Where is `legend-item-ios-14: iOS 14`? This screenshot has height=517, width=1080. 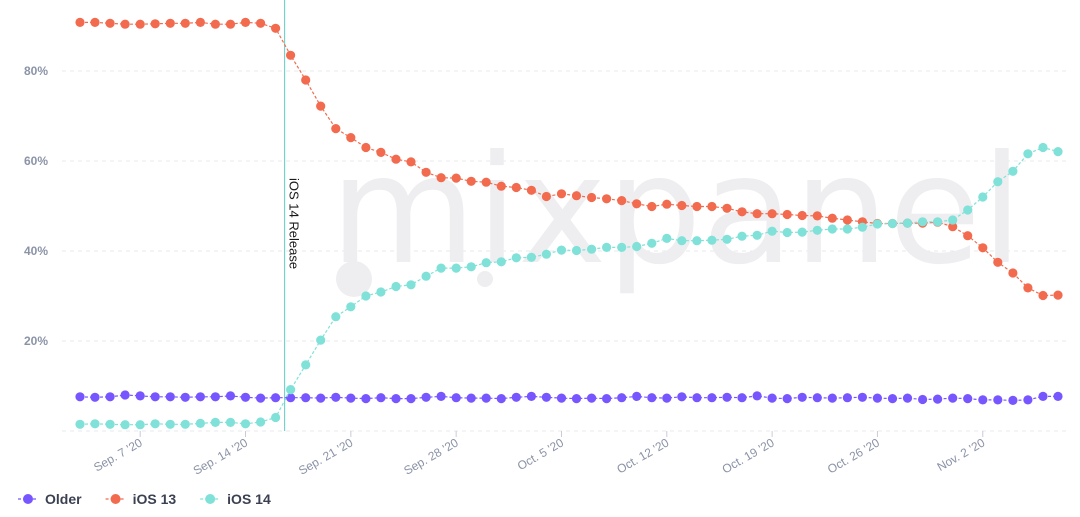
legend-item-ios-14: iOS 14 is located at coordinates (235, 499).